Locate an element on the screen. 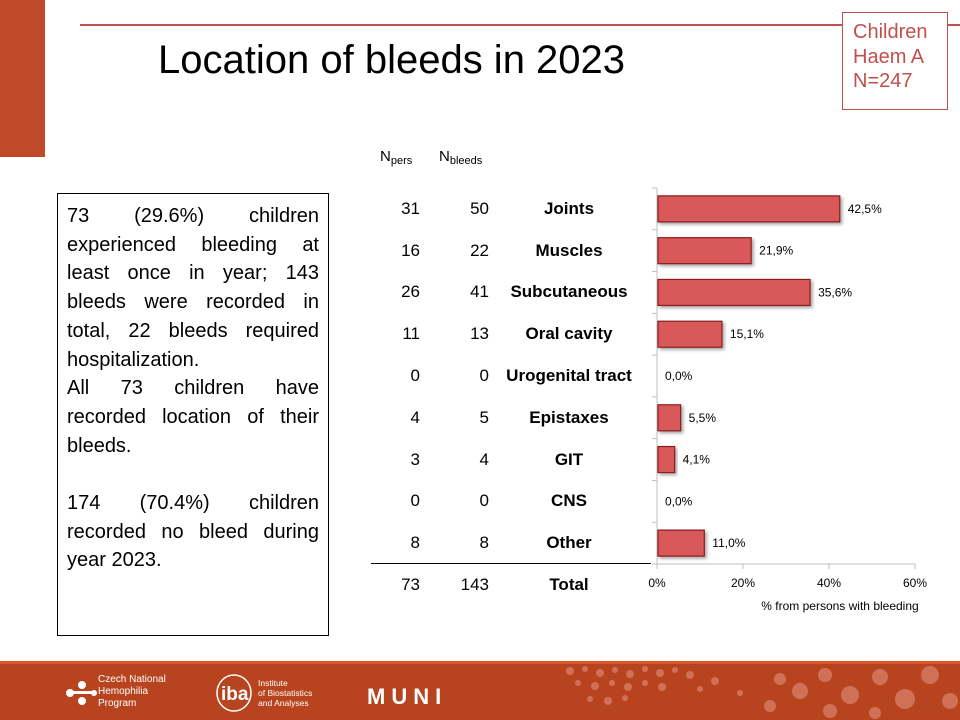 This screenshot has width=960, height=720. npers-cell: 26 is located at coordinates (410, 291).